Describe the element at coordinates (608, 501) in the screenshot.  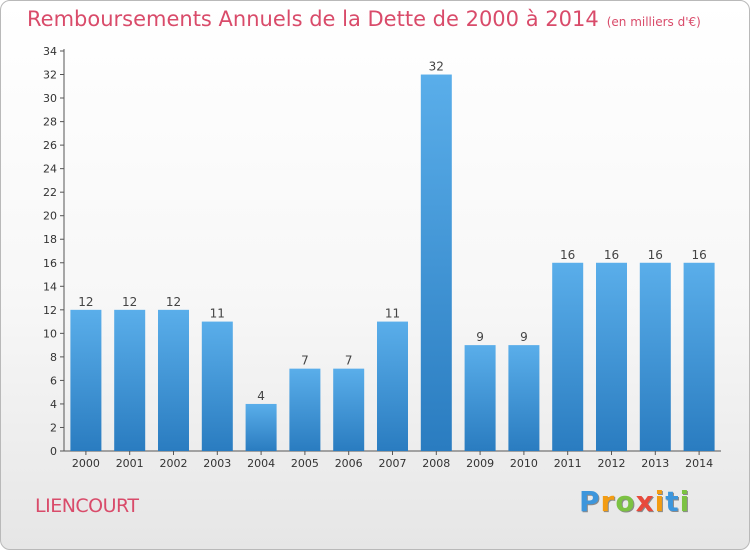
I see `logo-letter: r` at that location.